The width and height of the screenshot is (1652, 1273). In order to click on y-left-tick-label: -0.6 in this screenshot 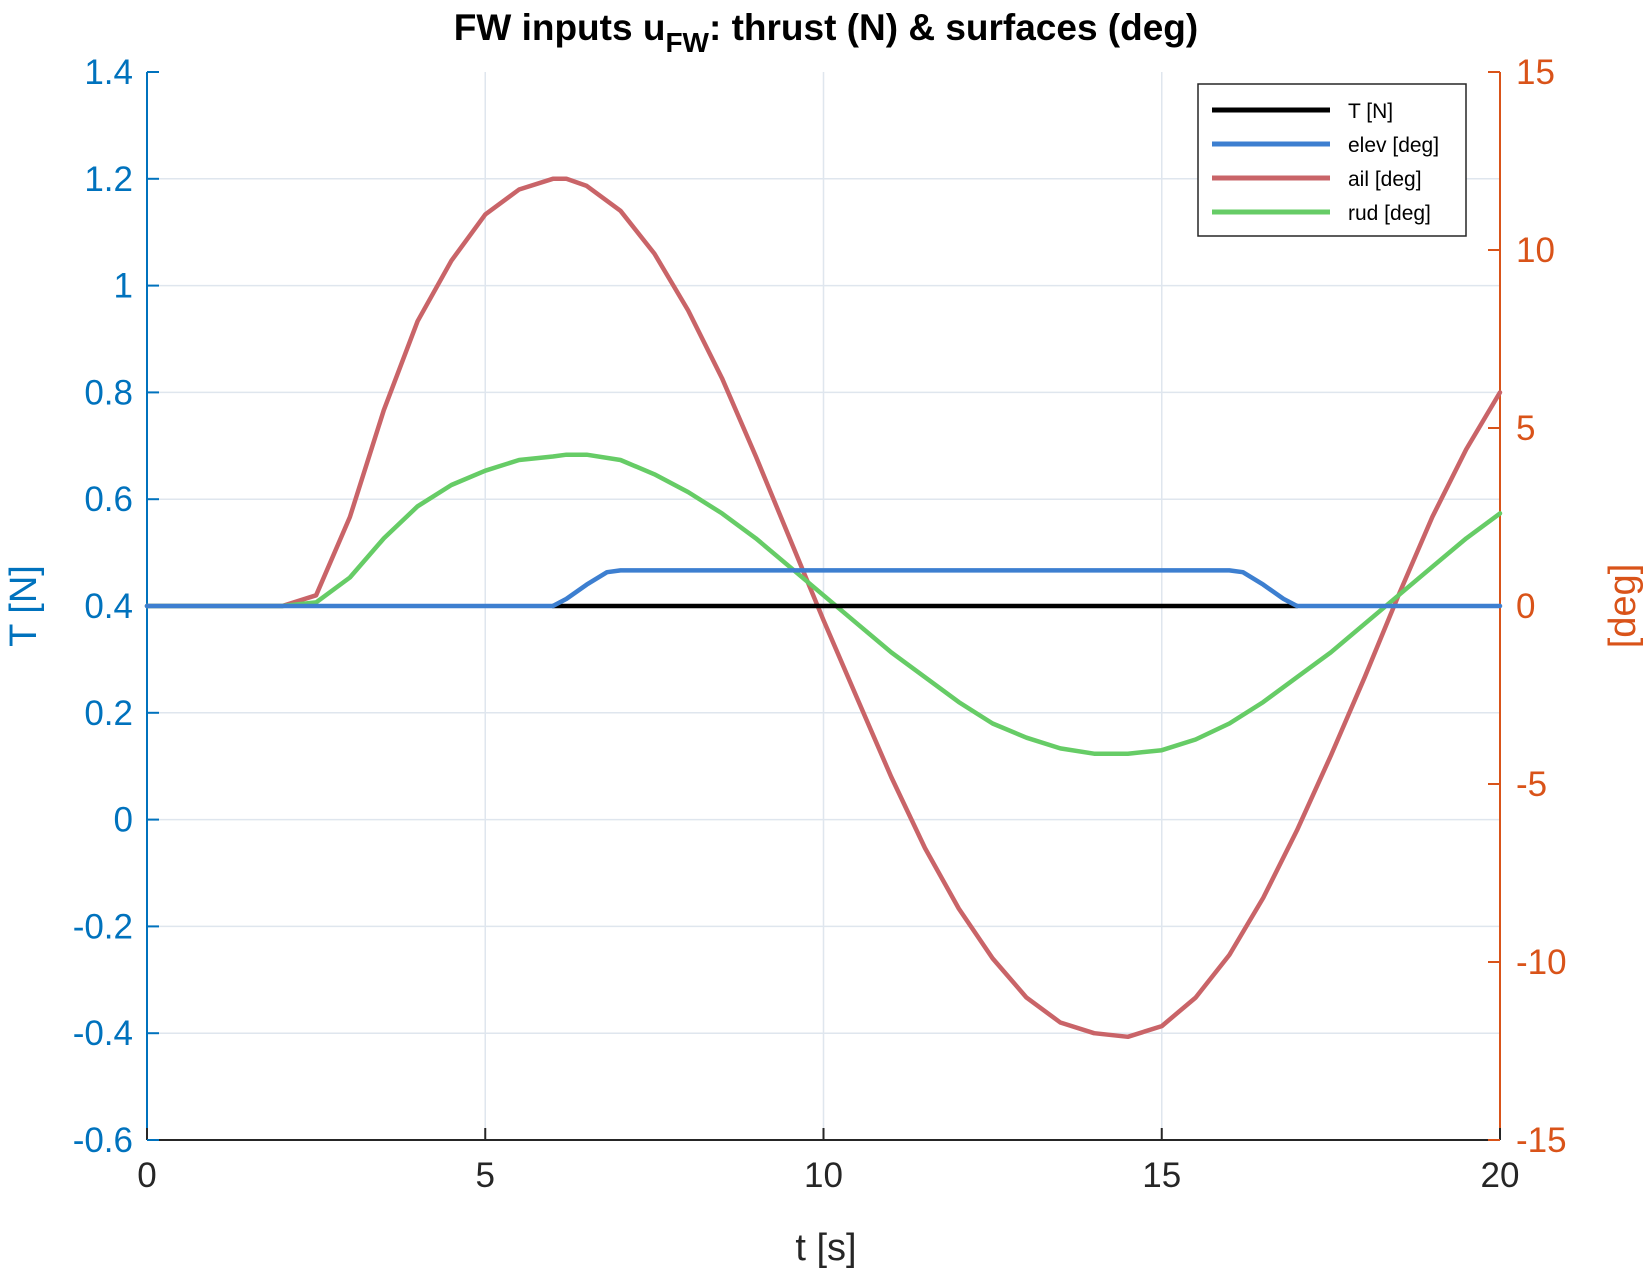, I will do `click(103, 1140)`.